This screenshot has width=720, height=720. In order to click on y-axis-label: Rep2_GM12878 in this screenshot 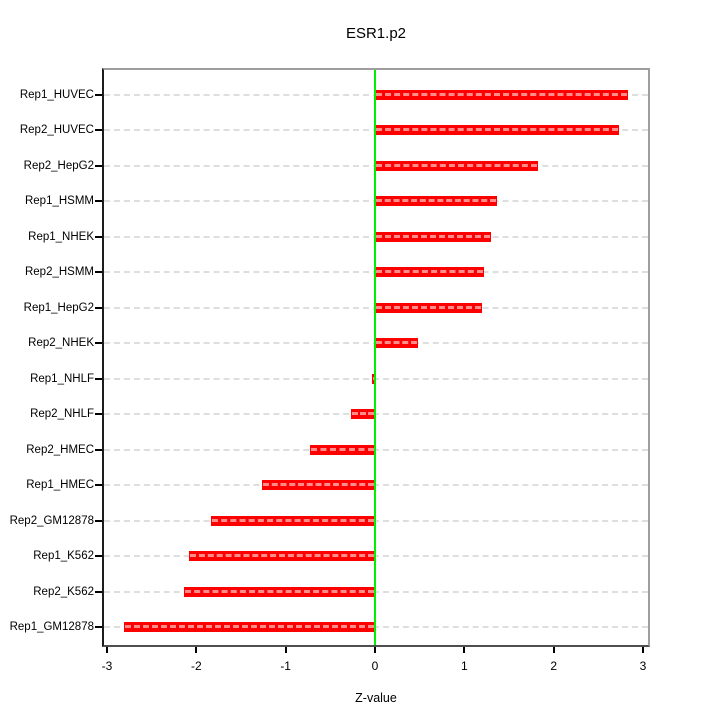, I will do `click(51, 520)`.